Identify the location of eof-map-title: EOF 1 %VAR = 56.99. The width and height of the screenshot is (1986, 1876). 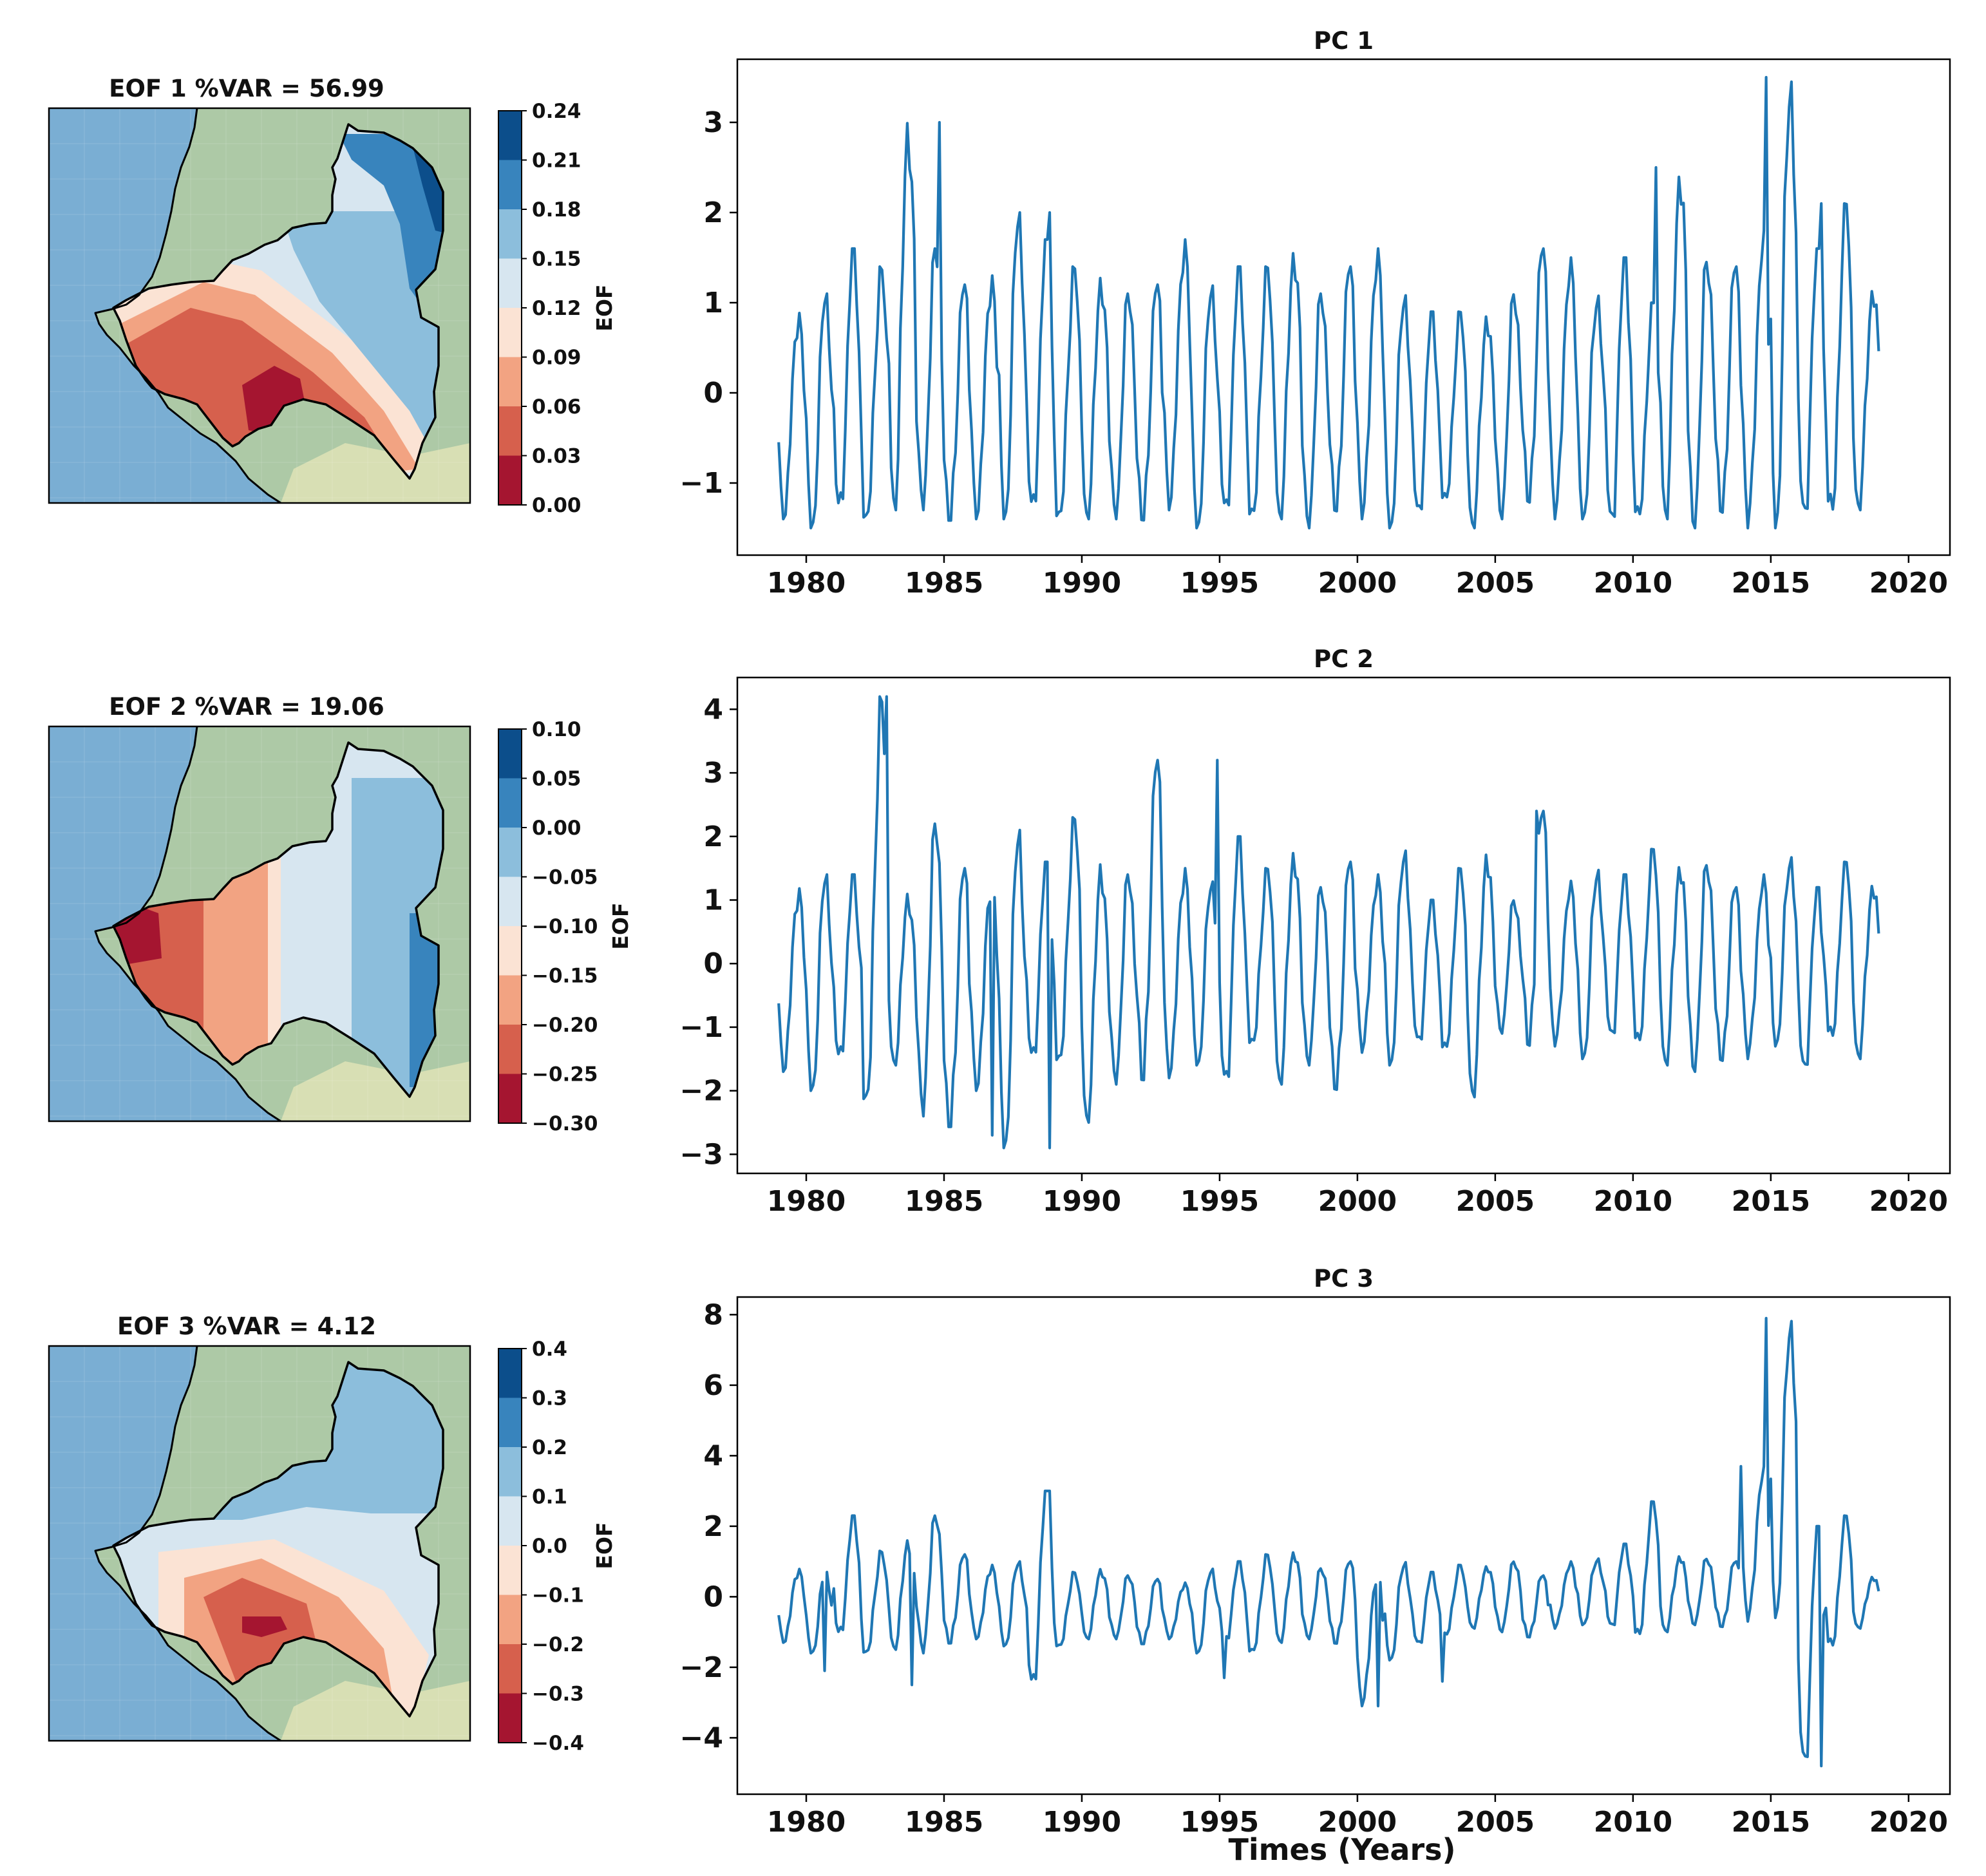
(246, 88).